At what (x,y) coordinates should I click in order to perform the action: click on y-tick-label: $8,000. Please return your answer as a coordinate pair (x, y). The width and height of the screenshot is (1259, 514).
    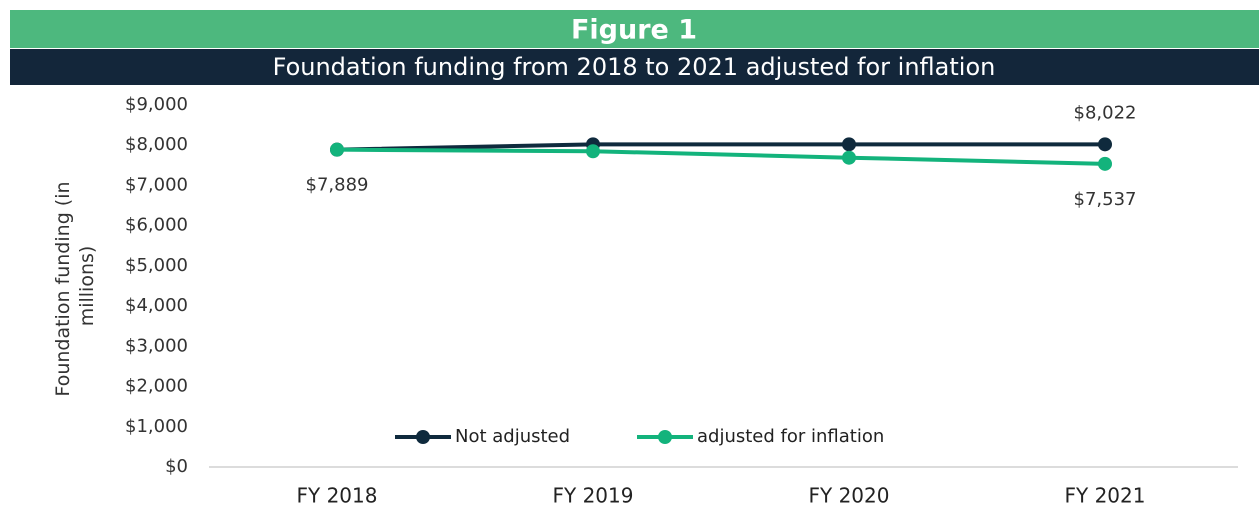
    Looking at the image, I should click on (156, 144).